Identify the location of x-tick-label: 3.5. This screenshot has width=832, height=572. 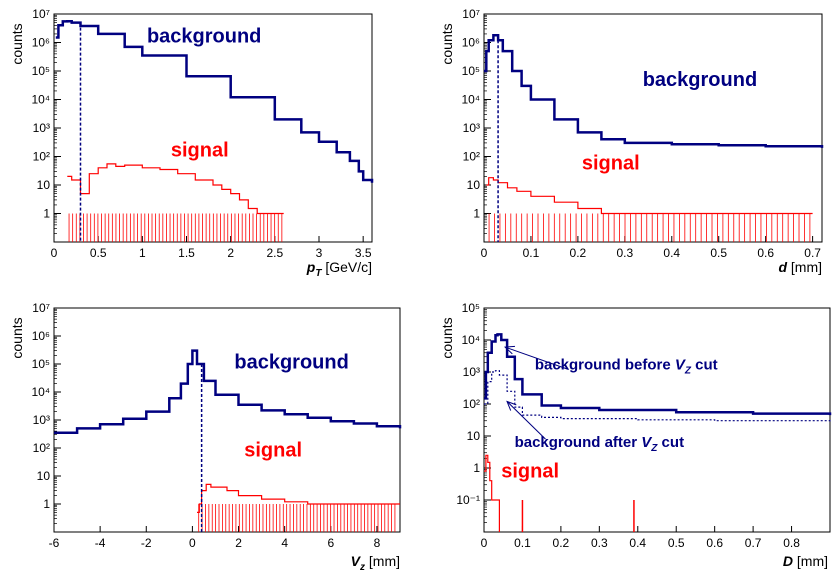
(363, 253).